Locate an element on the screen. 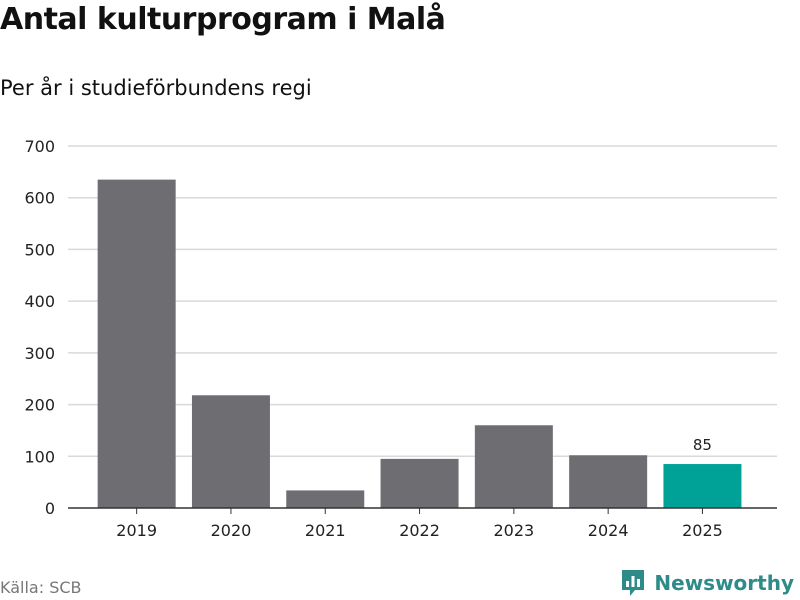 This screenshot has width=800, height=600. y-tick-label: 700 is located at coordinates (39, 146).